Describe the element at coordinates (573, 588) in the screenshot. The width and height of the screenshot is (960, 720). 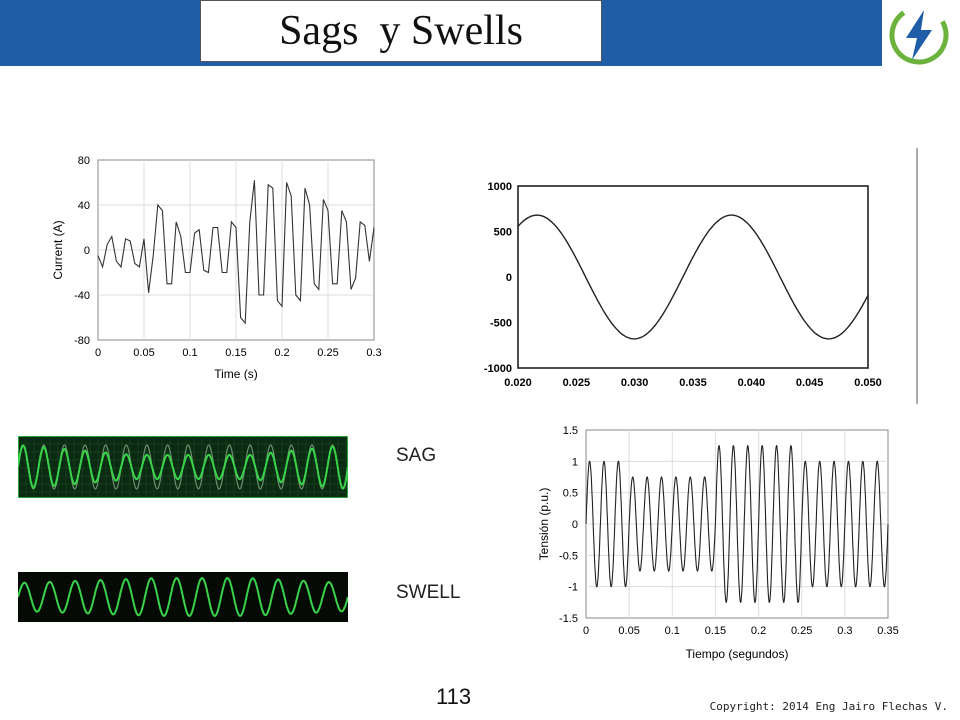
I see `y-tick-label: -1` at that location.